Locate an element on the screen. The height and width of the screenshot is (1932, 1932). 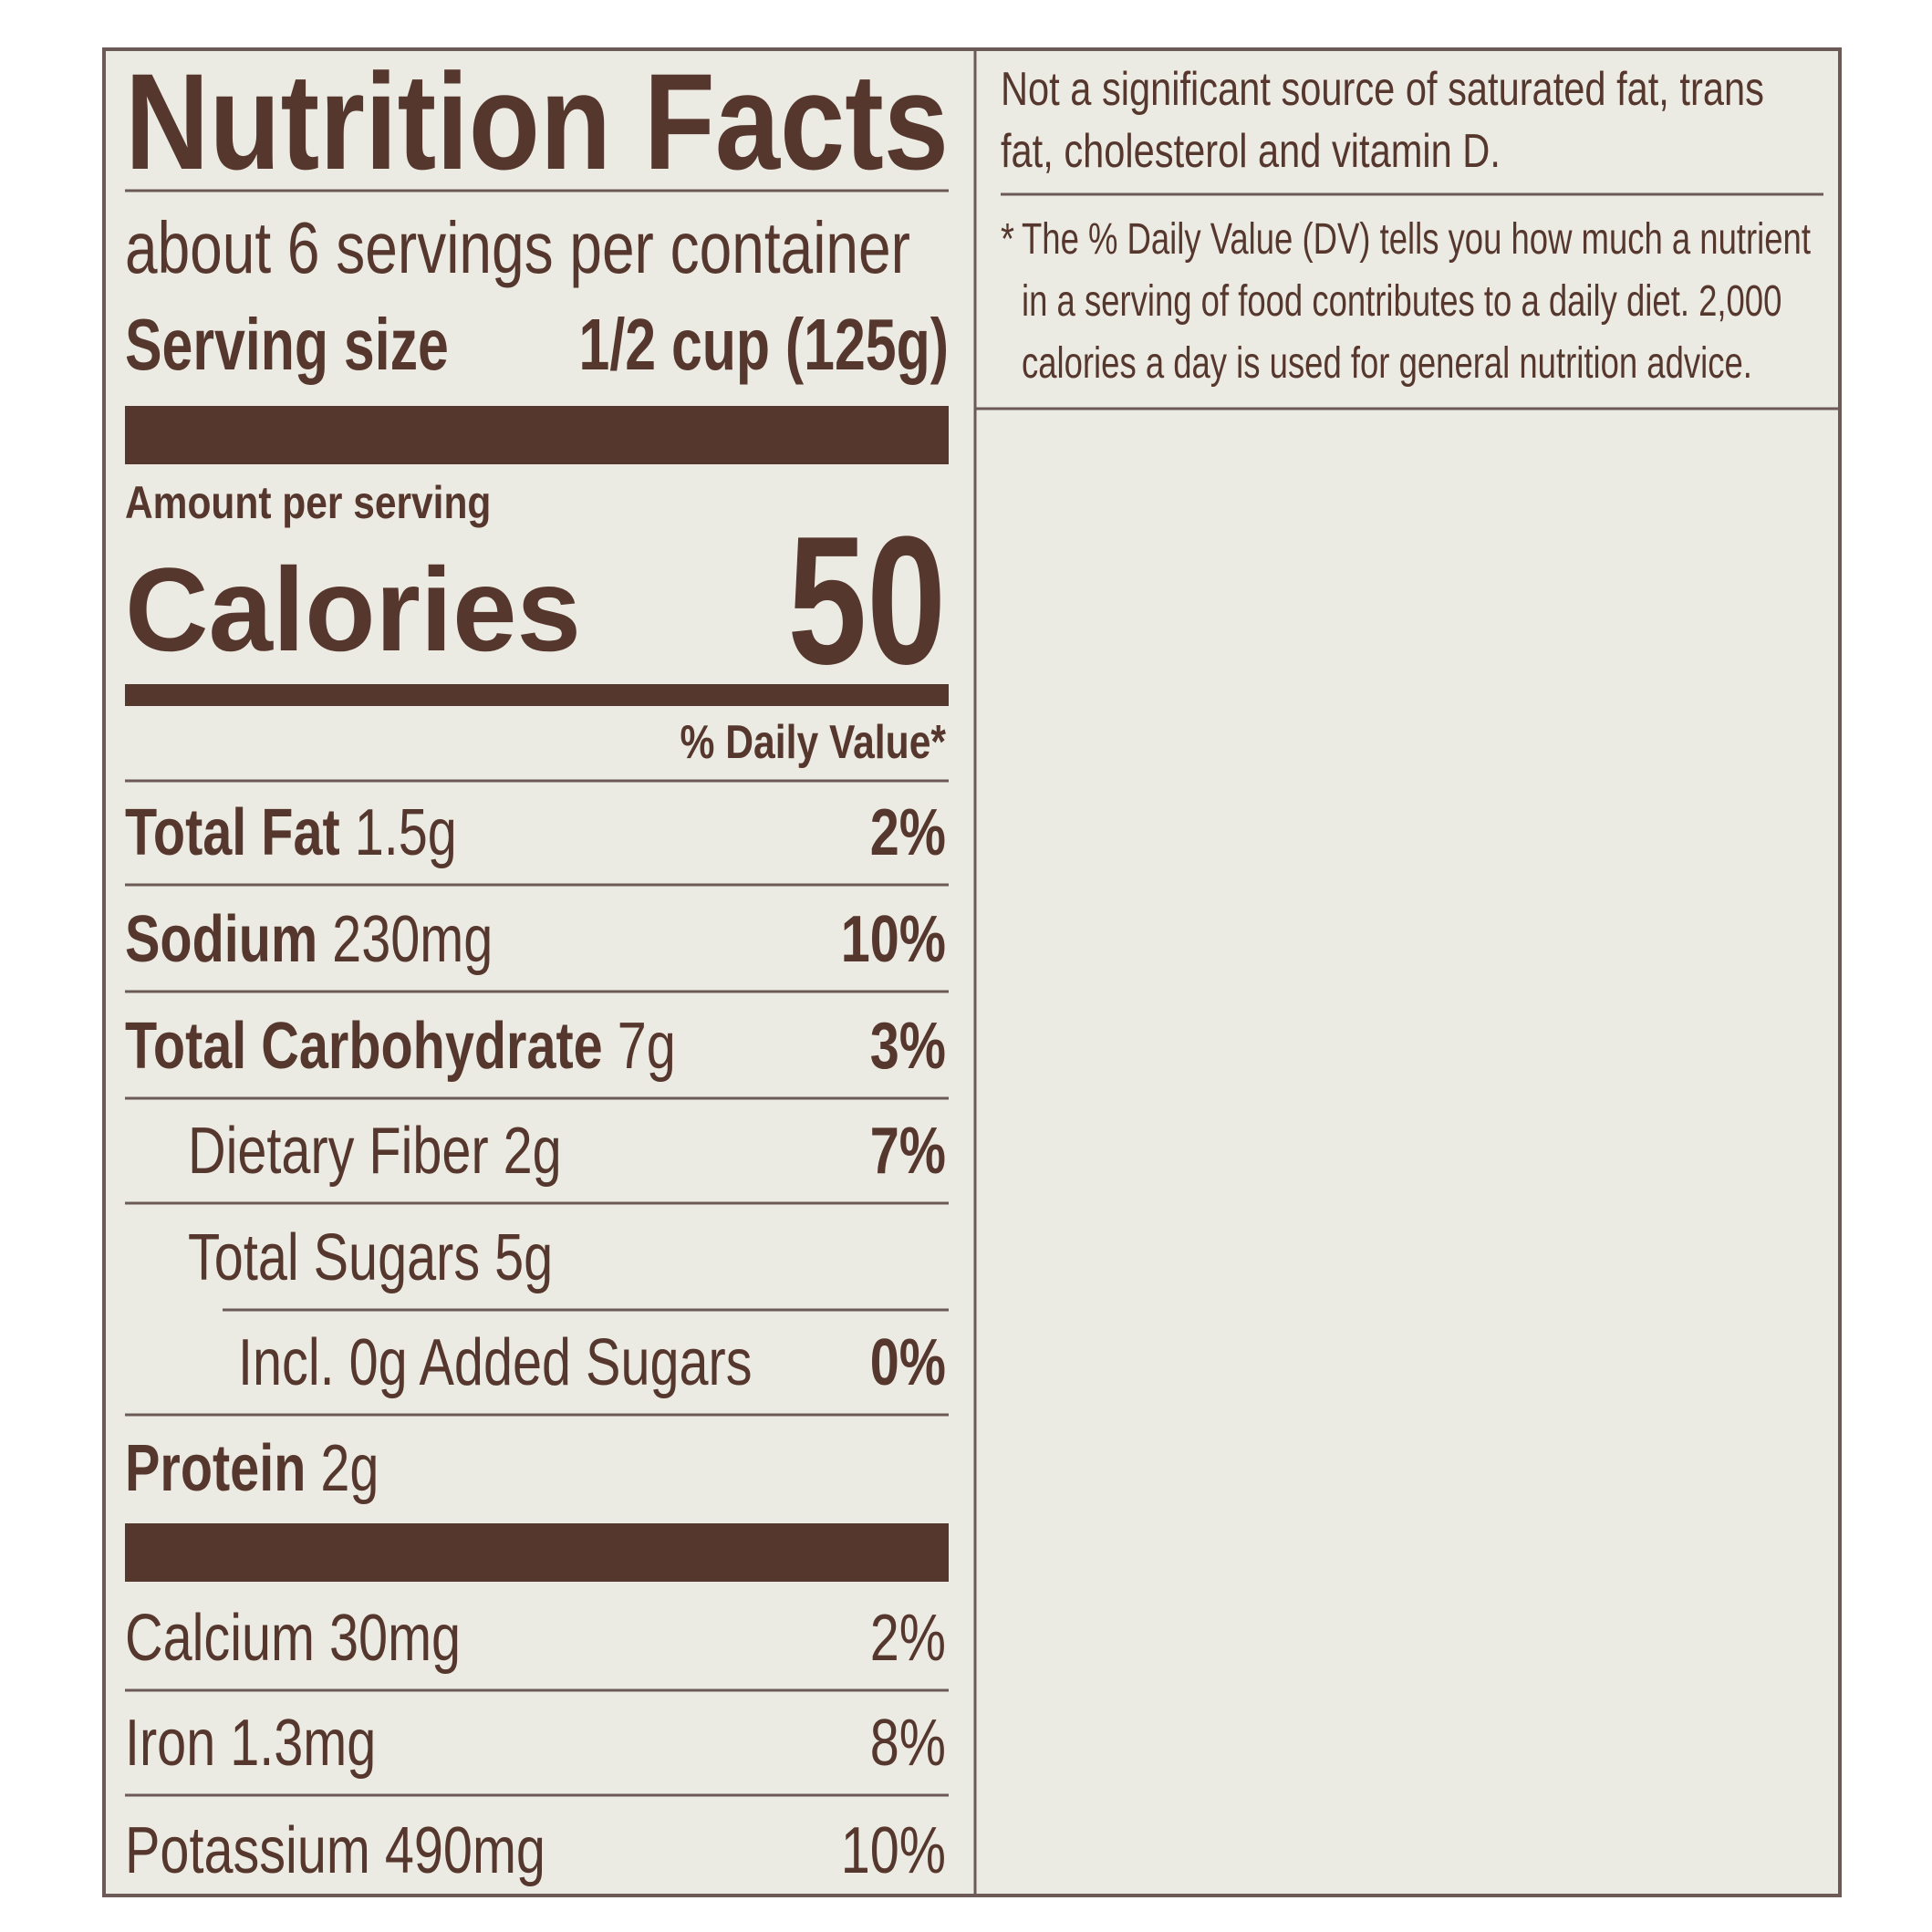
nutrient-name: Total Fat 1.5g is located at coordinates (291, 832).